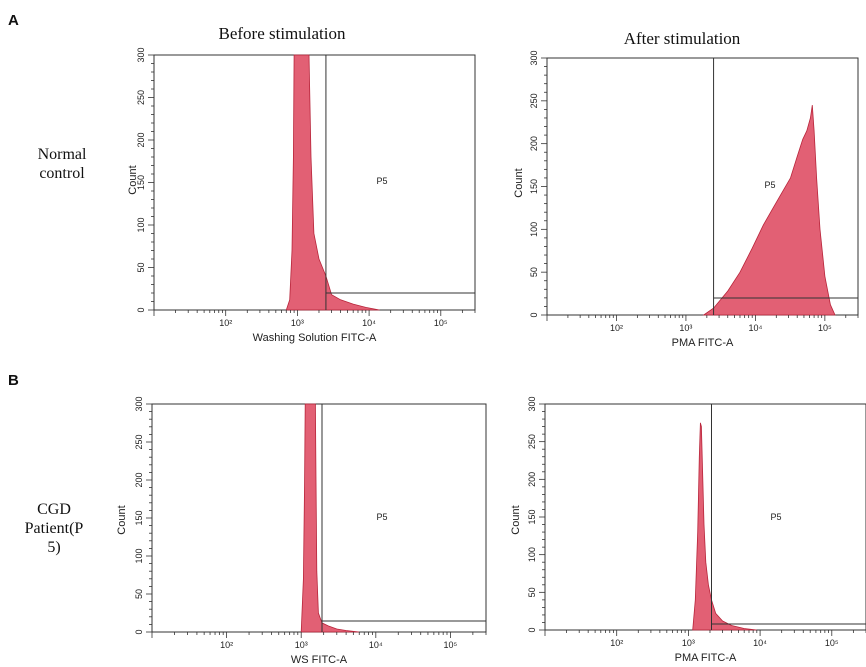 Image resolution: width=866 pixels, height=667 pixels. I want to click on column-title-before: Before stimulation, so click(282, 33).